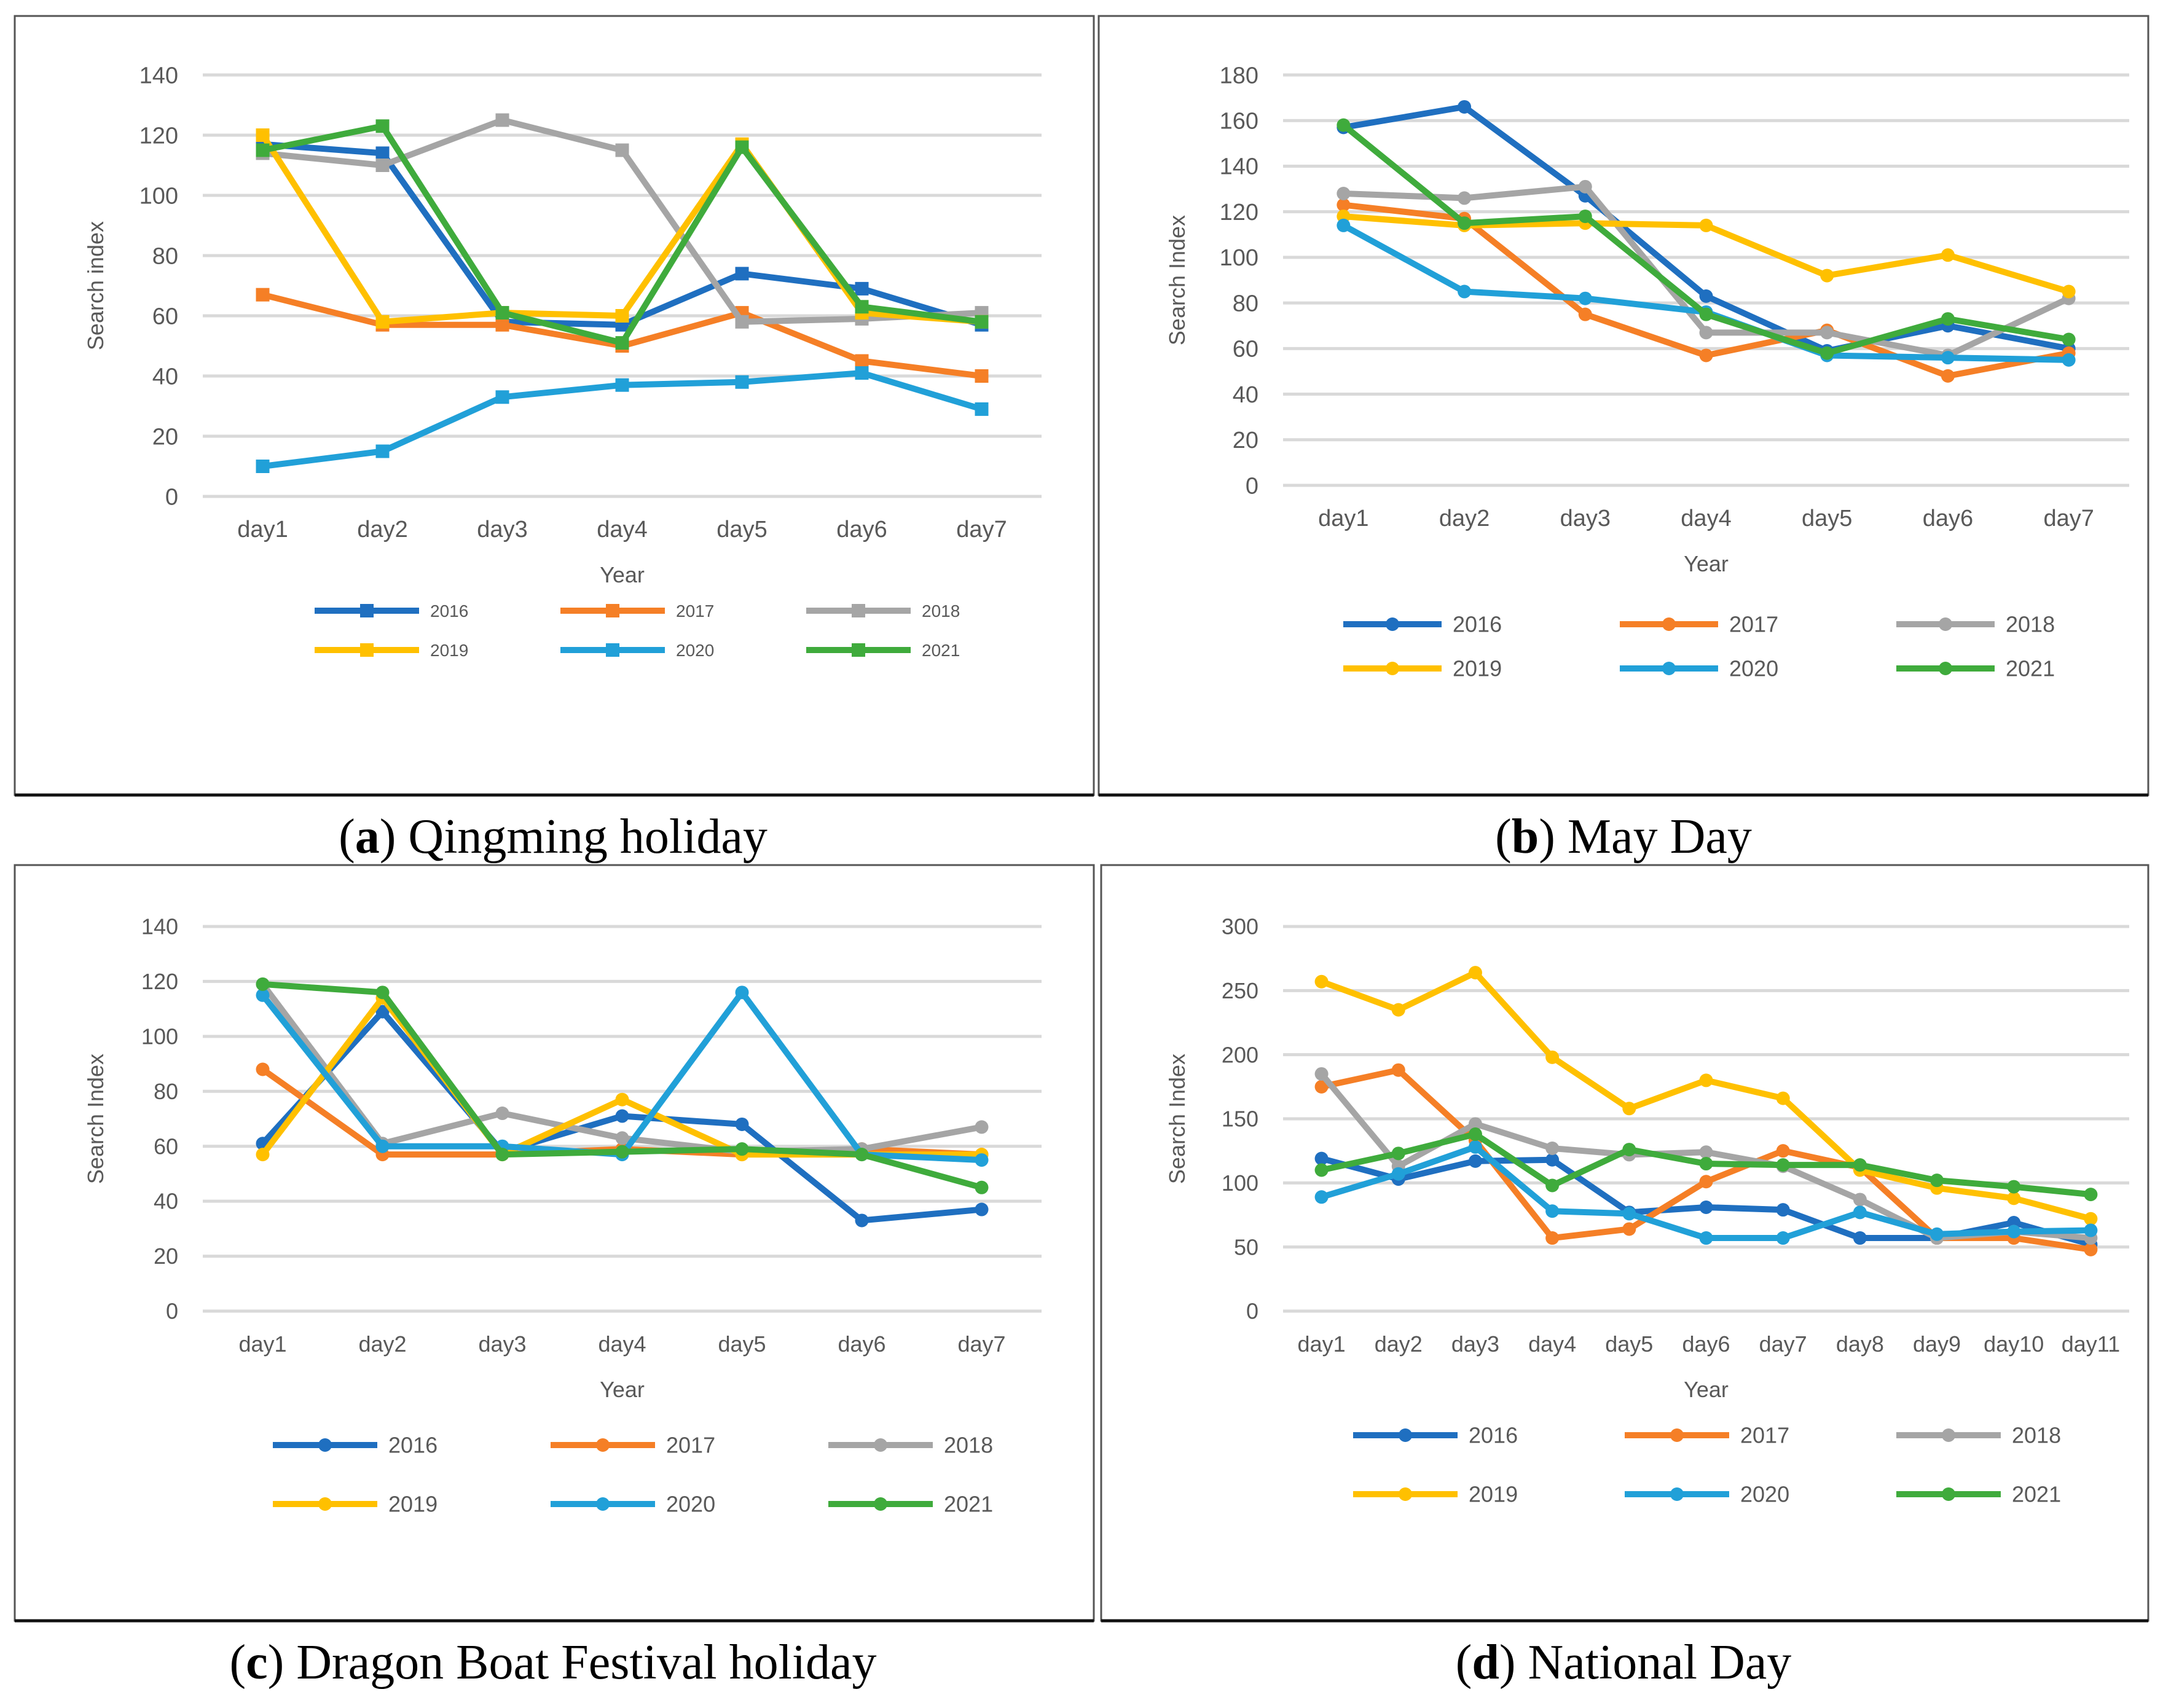 The image size is (2163, 1708). I want to click on y-axis-title: Search Index, so click(1177, 280).